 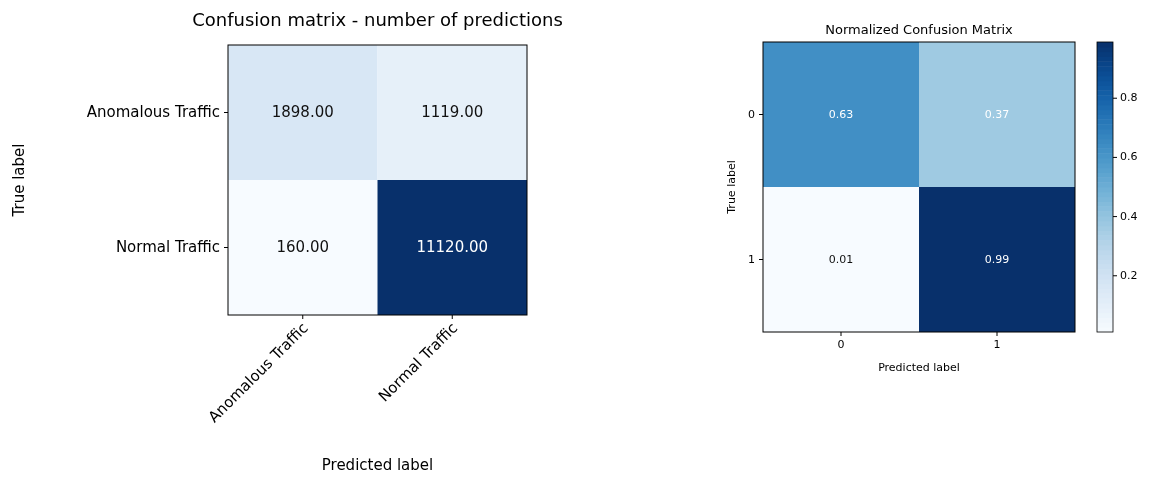 I want to click on data-label: 0.37, so click(x=997, y=114).